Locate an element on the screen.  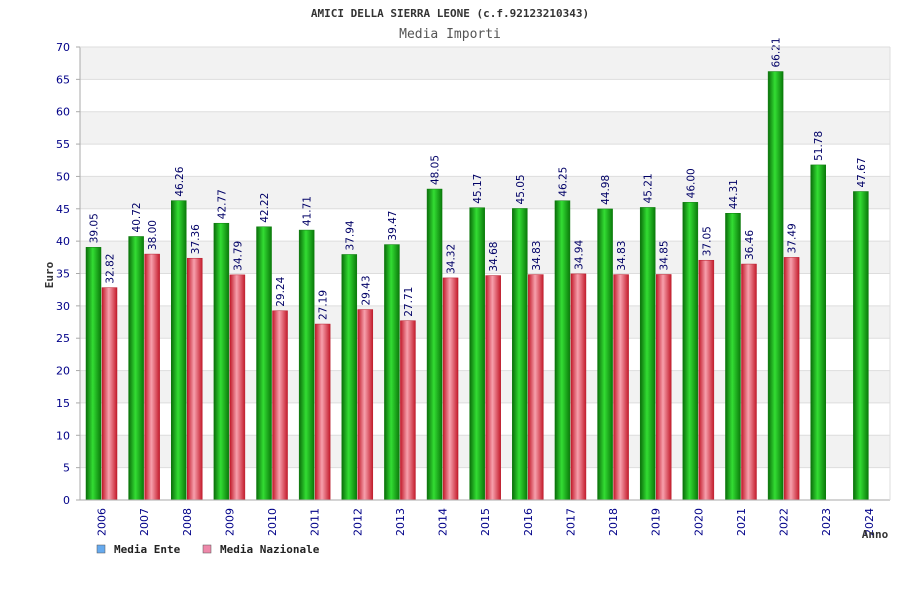
y-tick-label: 0 is located at coordinates (66, 500).